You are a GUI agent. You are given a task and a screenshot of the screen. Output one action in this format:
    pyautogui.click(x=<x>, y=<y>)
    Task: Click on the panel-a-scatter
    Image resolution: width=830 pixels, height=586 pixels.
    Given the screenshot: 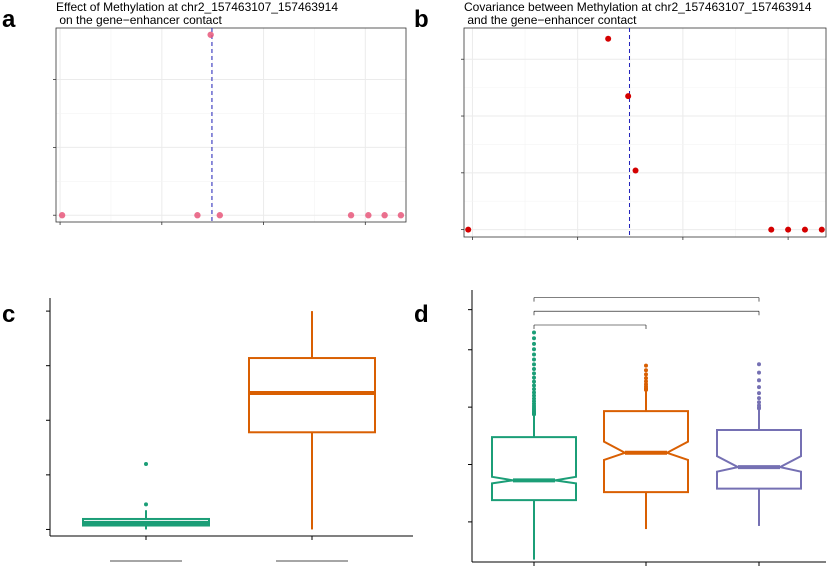 What is the action you would take?
    pyautogui.click(x=230, y=126)
    